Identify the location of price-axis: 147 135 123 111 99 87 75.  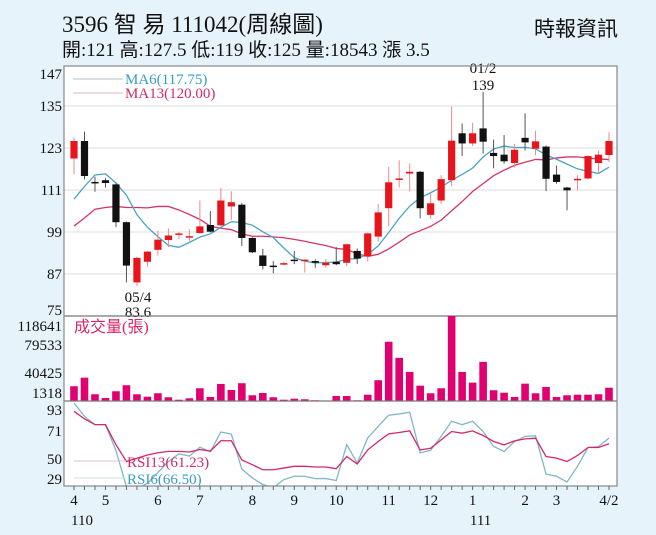
(51, 193).